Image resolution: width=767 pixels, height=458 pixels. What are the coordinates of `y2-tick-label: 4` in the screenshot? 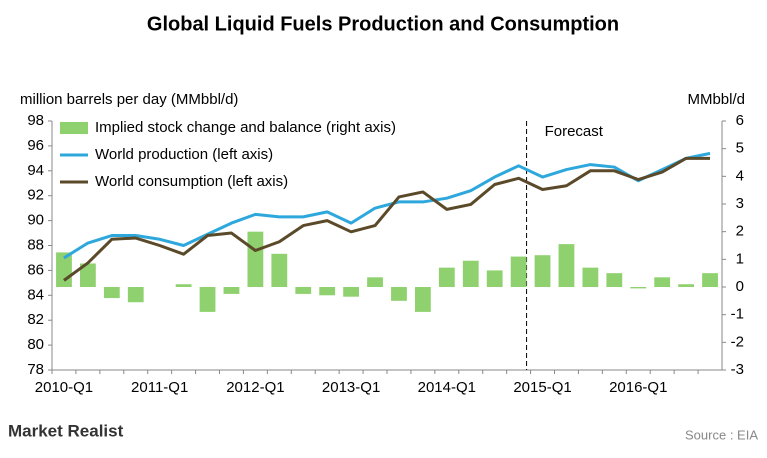 It's located at (740, 175).